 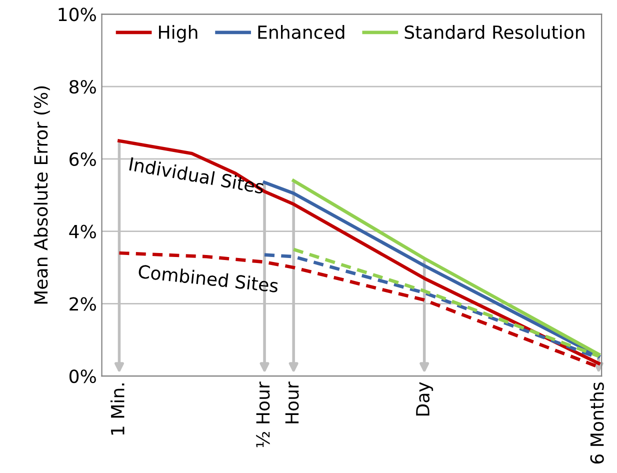 I want to click on y-tick-label: 6%, so click(x=83, y=159).